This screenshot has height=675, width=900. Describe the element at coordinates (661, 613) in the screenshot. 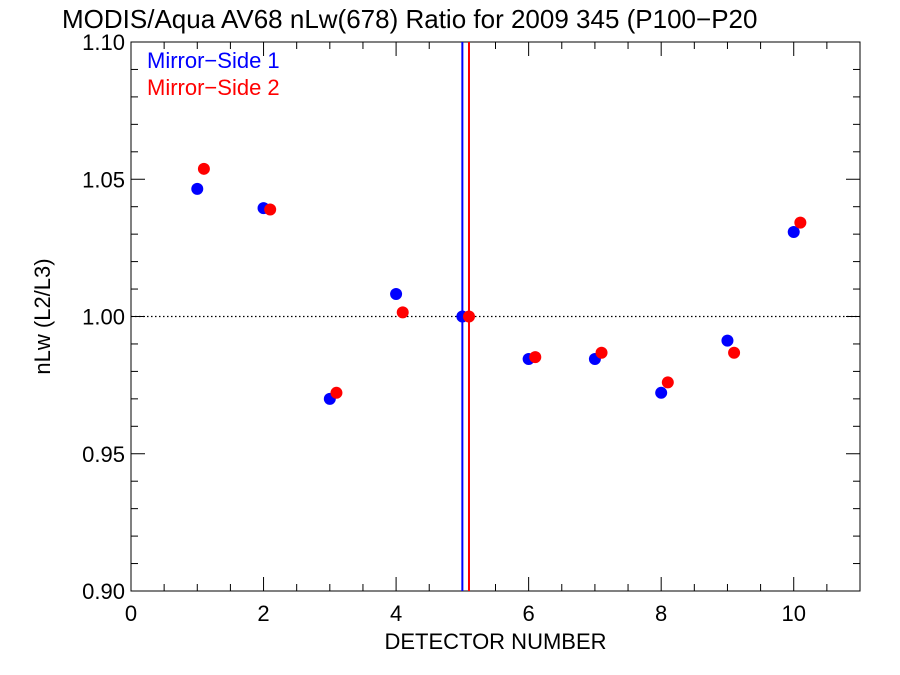

I see `x-tick-label: 8` at that location.